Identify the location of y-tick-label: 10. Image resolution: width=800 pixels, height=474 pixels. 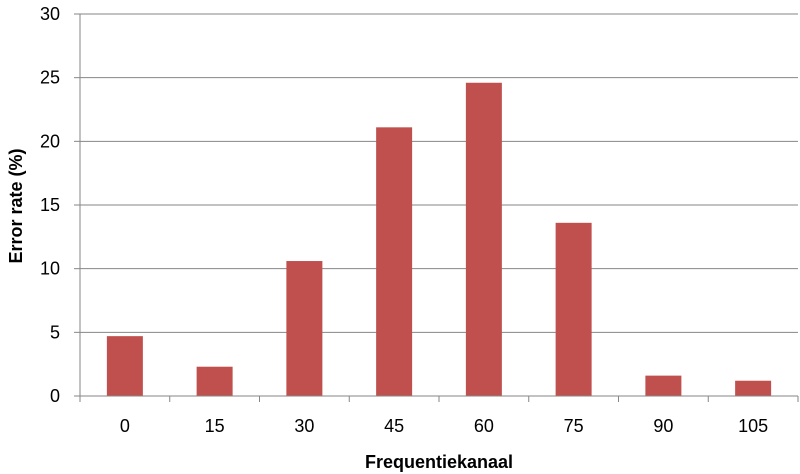
(50, 269).